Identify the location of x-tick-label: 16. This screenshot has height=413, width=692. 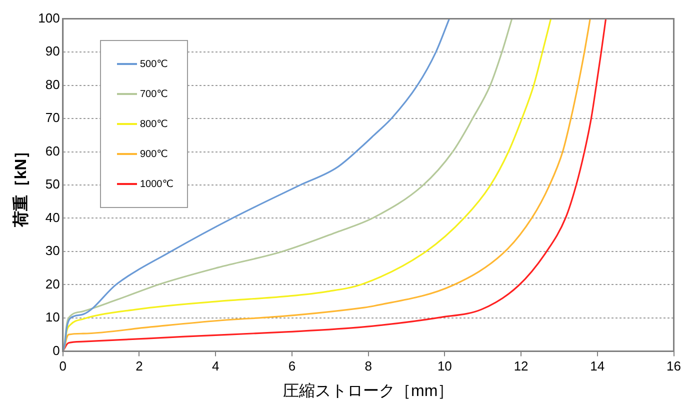
(674, 366).